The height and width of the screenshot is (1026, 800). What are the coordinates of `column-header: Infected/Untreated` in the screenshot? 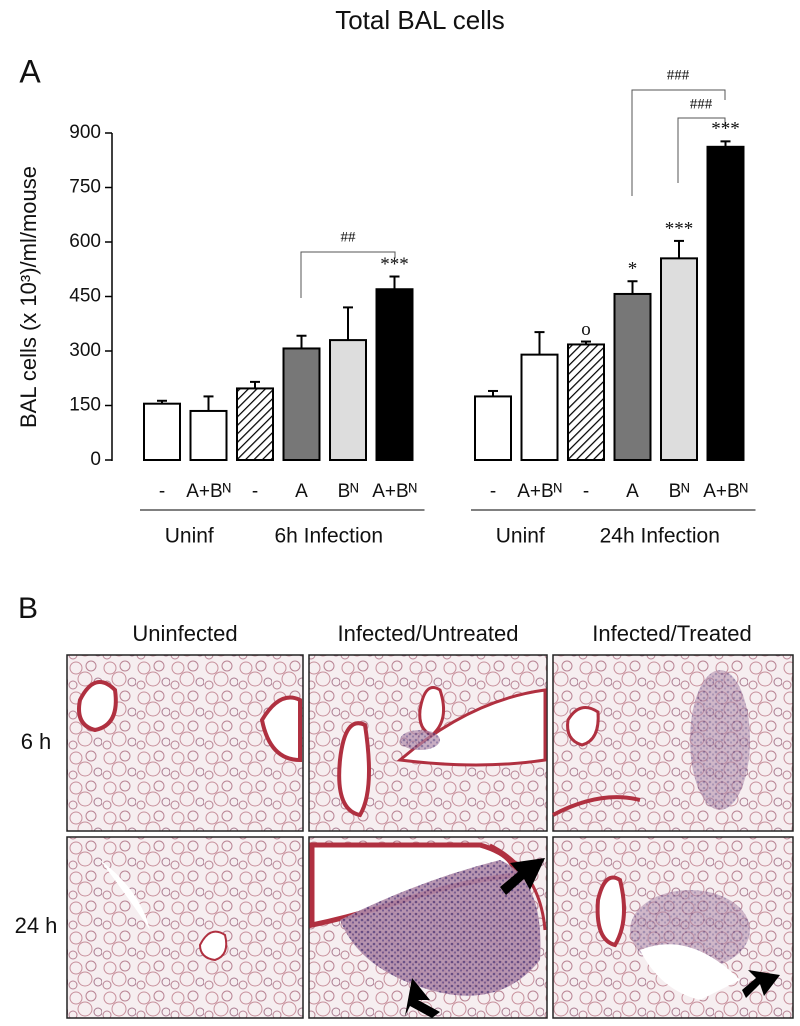 It's located at (427, 633).